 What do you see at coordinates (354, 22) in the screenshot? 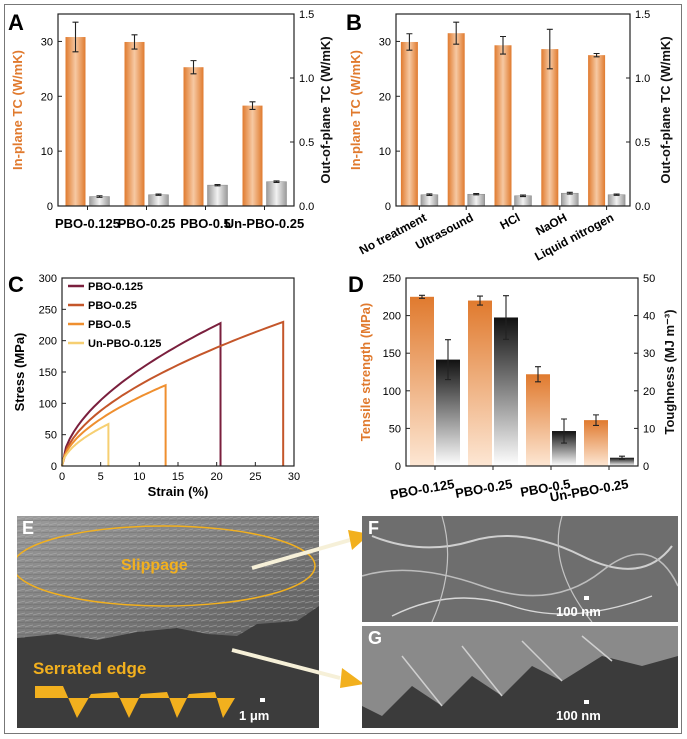
I see `panel-label-b: B` at bounding box center [354, 22].